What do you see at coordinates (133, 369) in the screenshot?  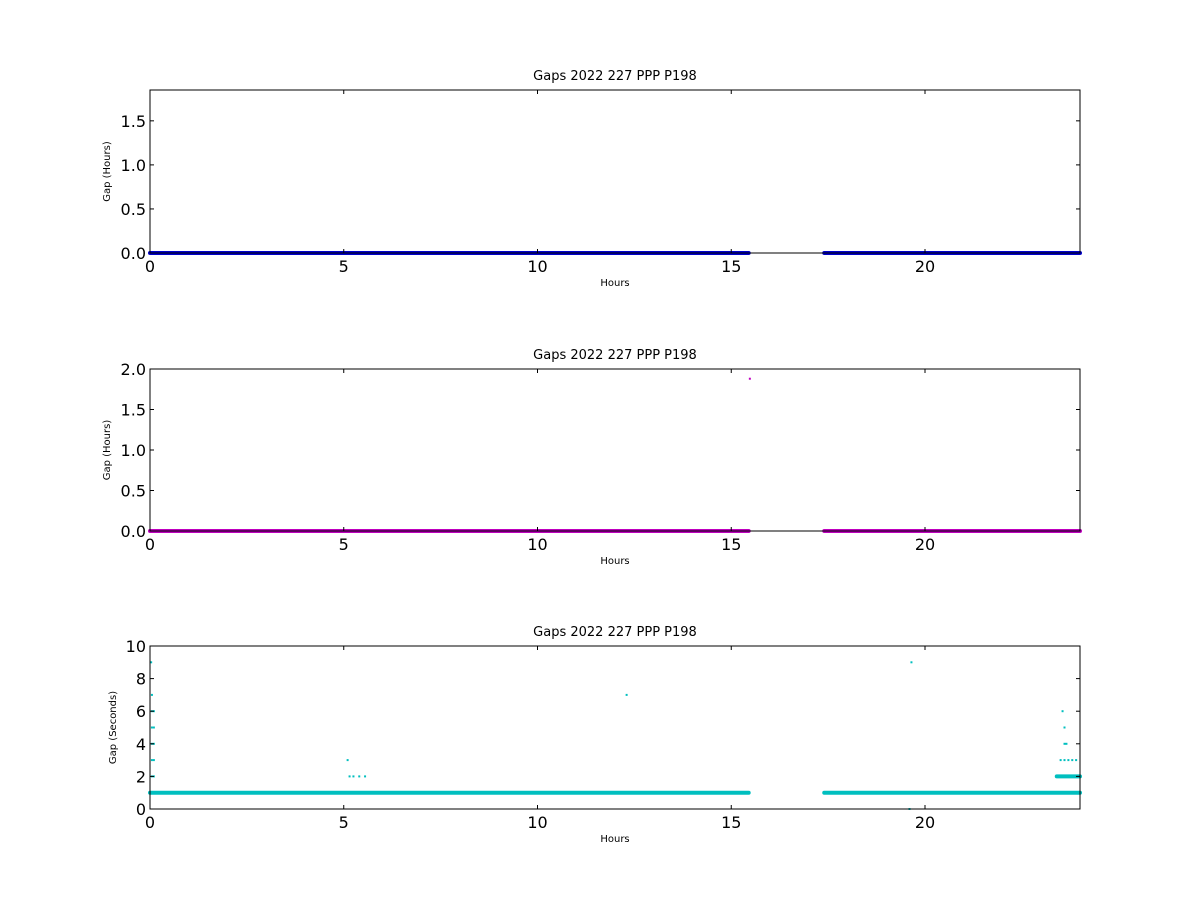 I see `y-tick-label: 2.0` at bounding box center [133, 369].